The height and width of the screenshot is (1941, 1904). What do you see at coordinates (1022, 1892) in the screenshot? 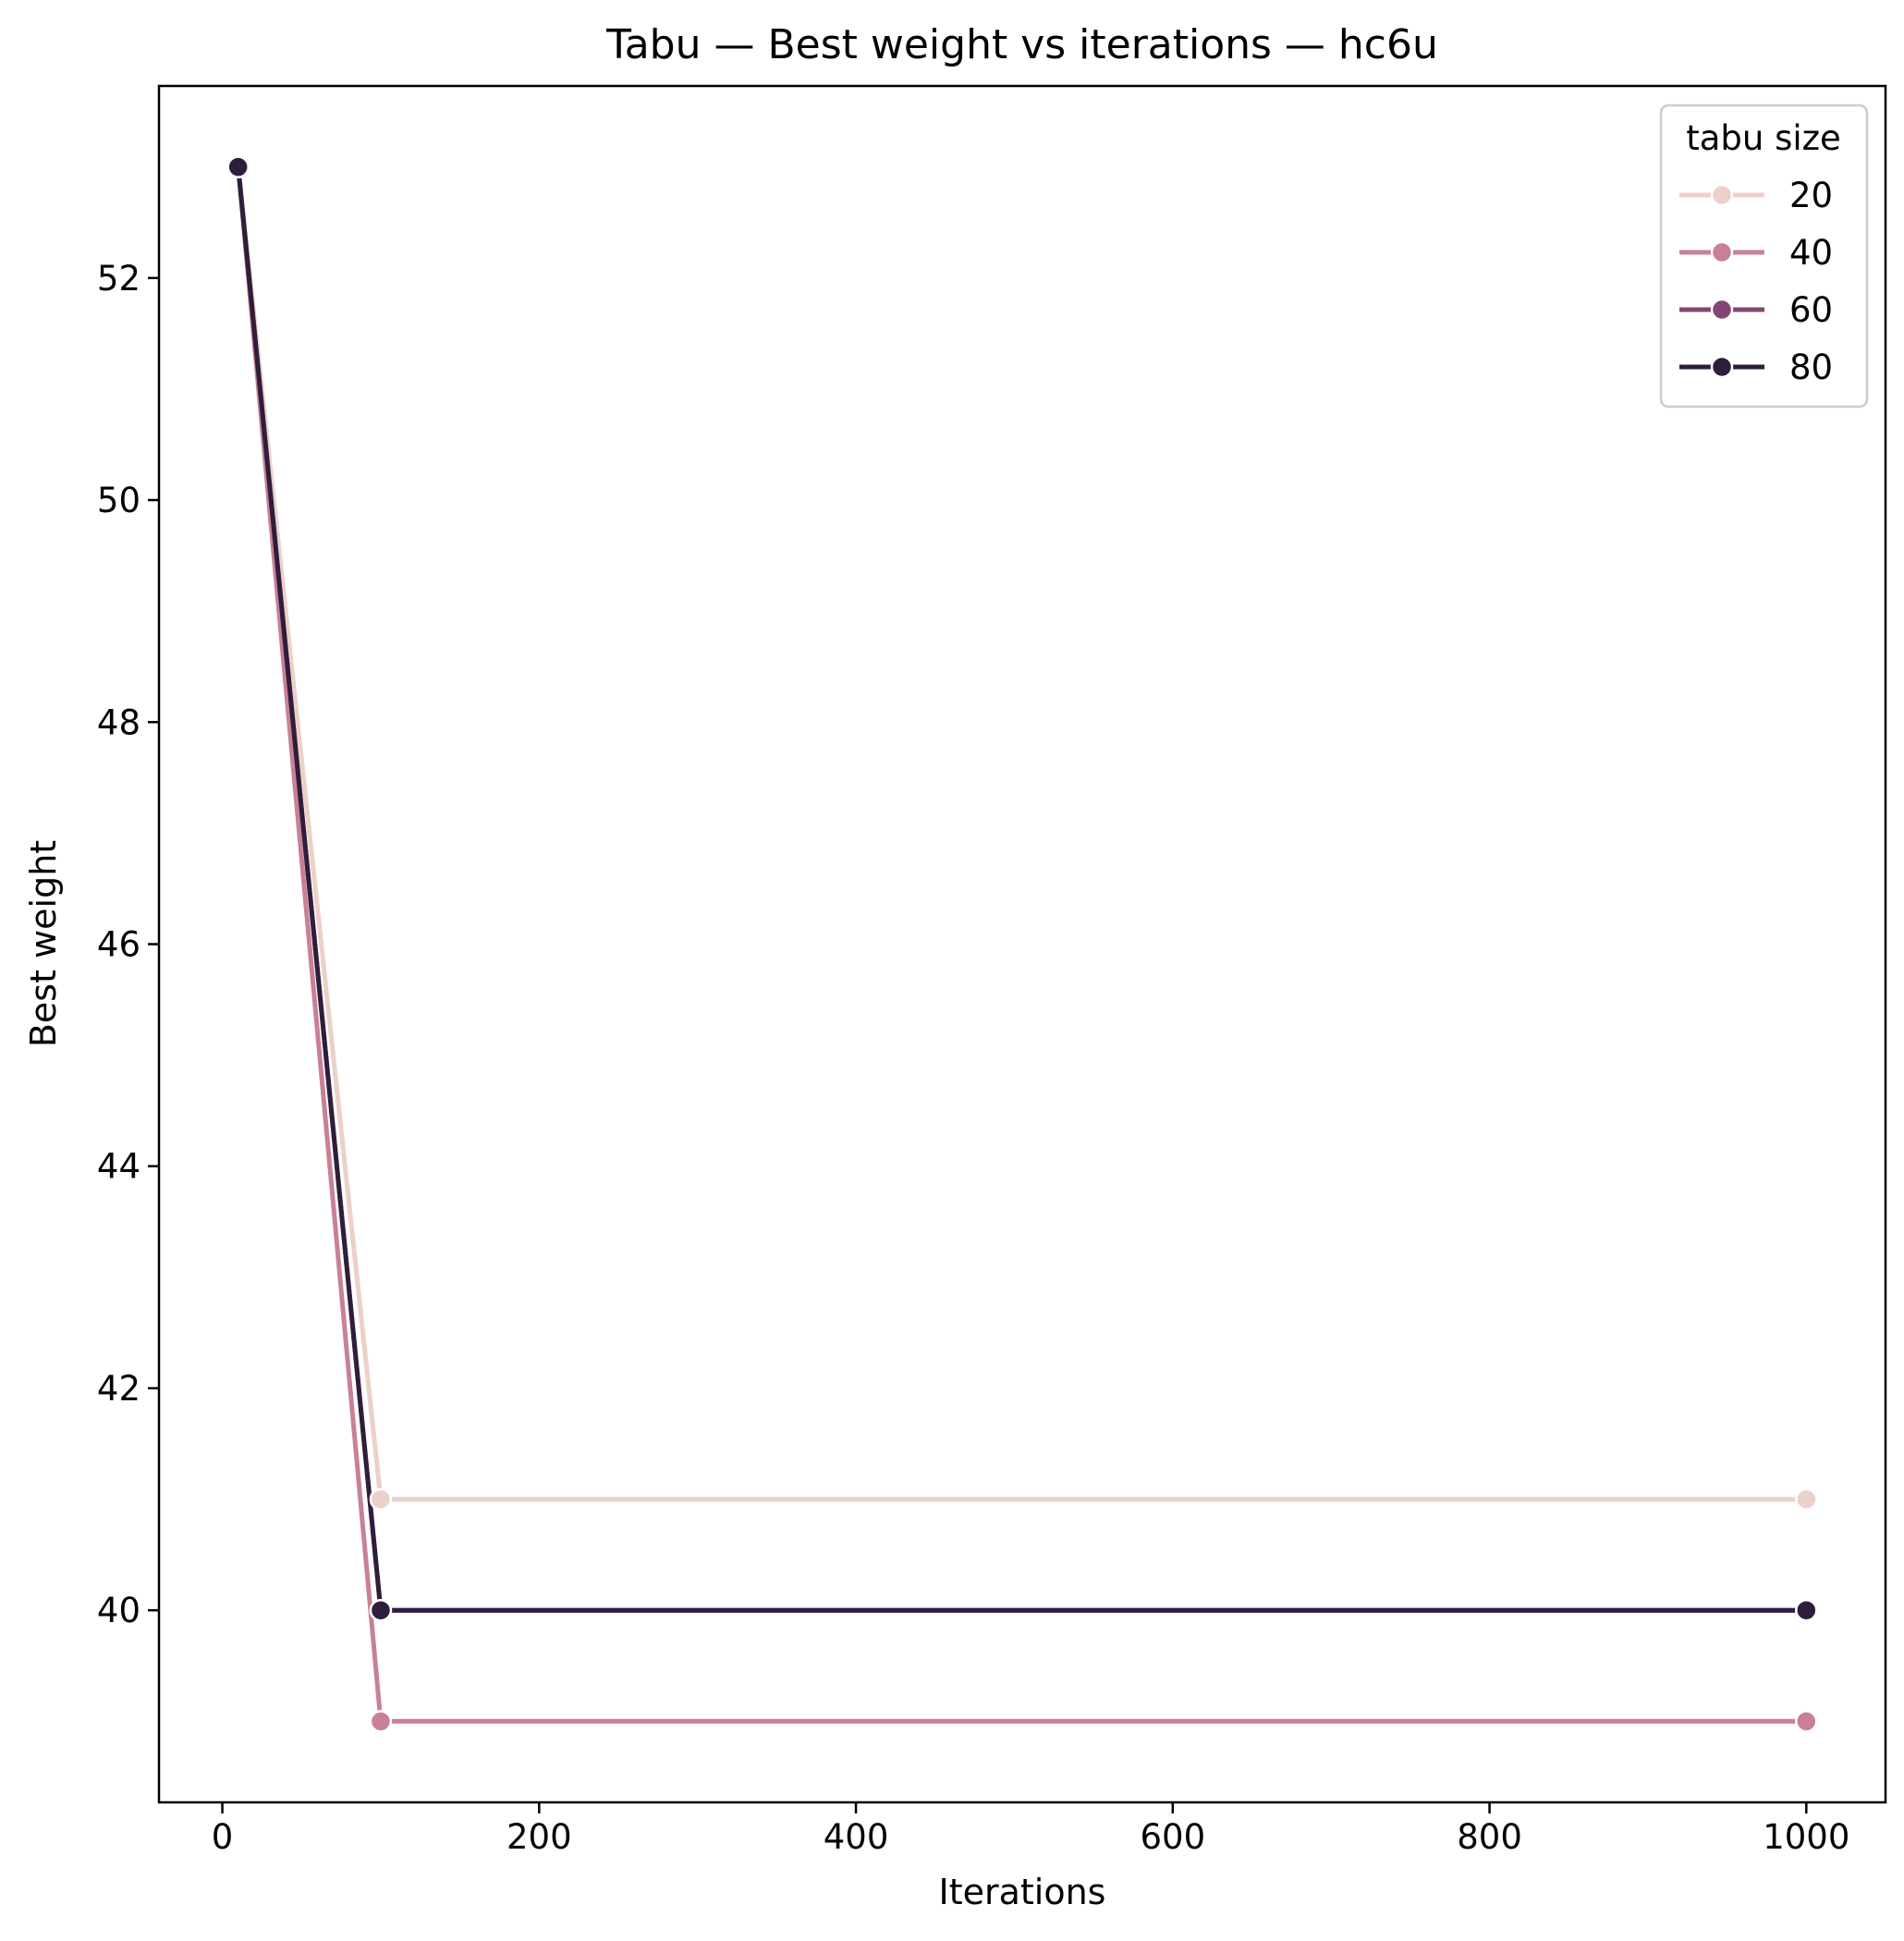
I see `x-axis-label: Iterations` at bounding box center [1022, 1892].